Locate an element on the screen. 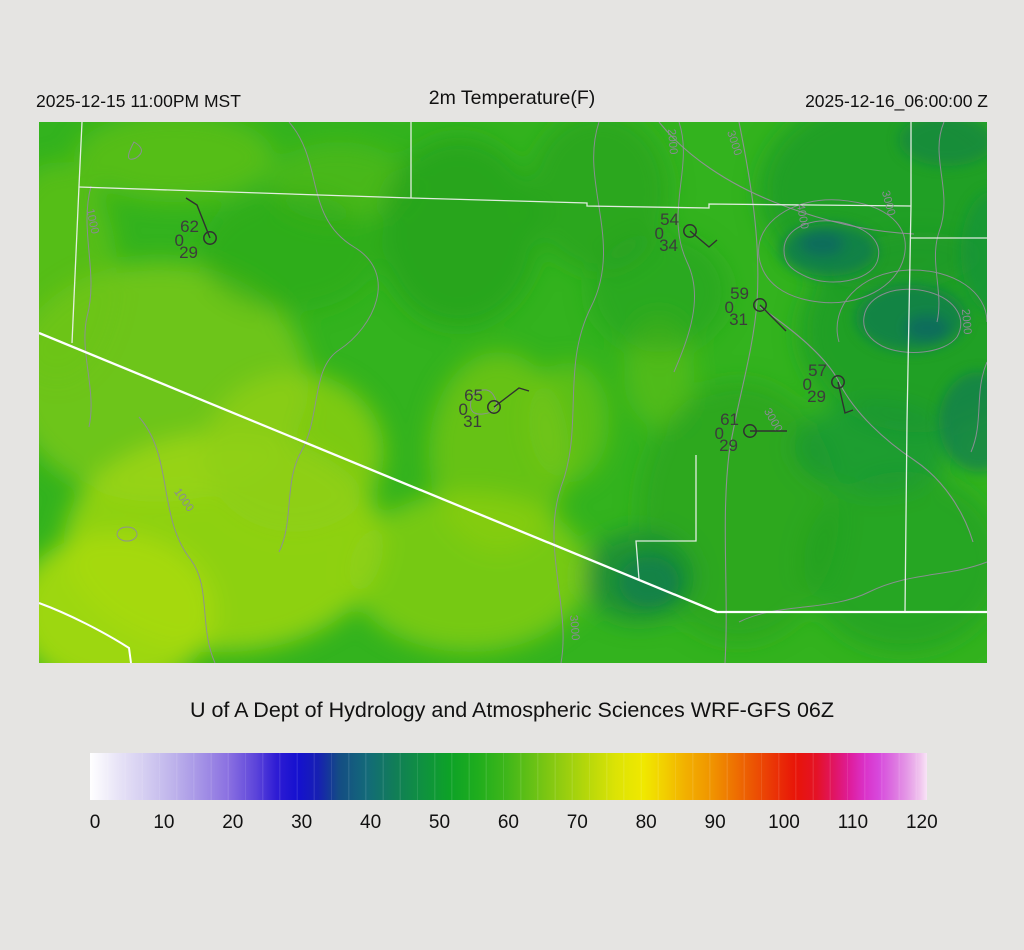 The width and height of the screenshot is (1024, 950). colorbar-banding is located at coordinates (508, 776).